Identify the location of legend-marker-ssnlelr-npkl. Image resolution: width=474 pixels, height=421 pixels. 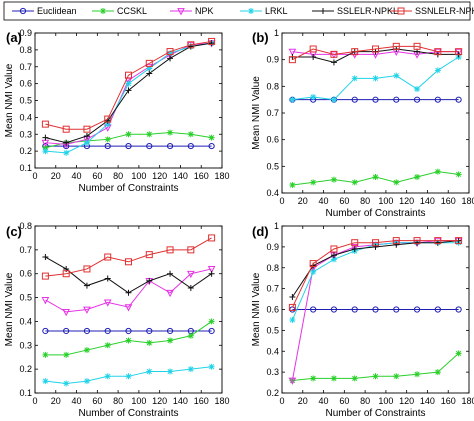
(401, 11).